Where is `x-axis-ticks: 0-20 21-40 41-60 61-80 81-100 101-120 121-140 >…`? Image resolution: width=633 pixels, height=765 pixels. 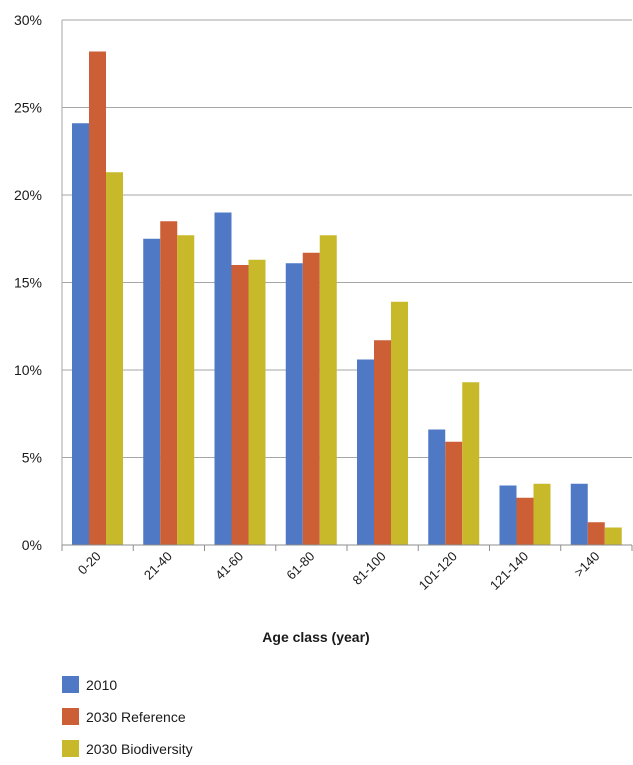
x-axis-ticks: 0-20 21-40 41-60 61-80 81-100 101-120 121-140 >… is located at coordinates (339, 571).